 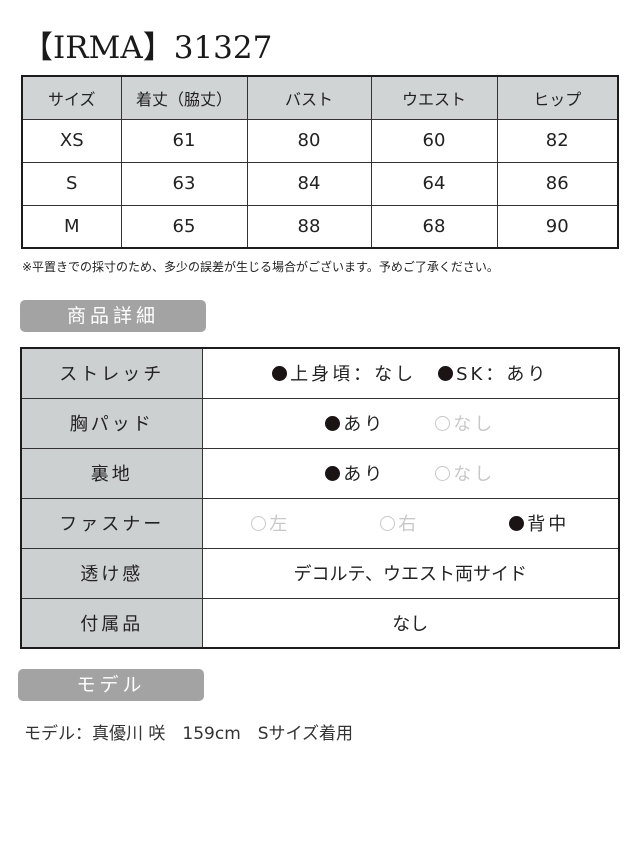 What do you see at coordinates (410, 573) in the screenshot?
I see `detail-value: デコルテ、ウエスト両サイド` at bounding box center [410, 573].